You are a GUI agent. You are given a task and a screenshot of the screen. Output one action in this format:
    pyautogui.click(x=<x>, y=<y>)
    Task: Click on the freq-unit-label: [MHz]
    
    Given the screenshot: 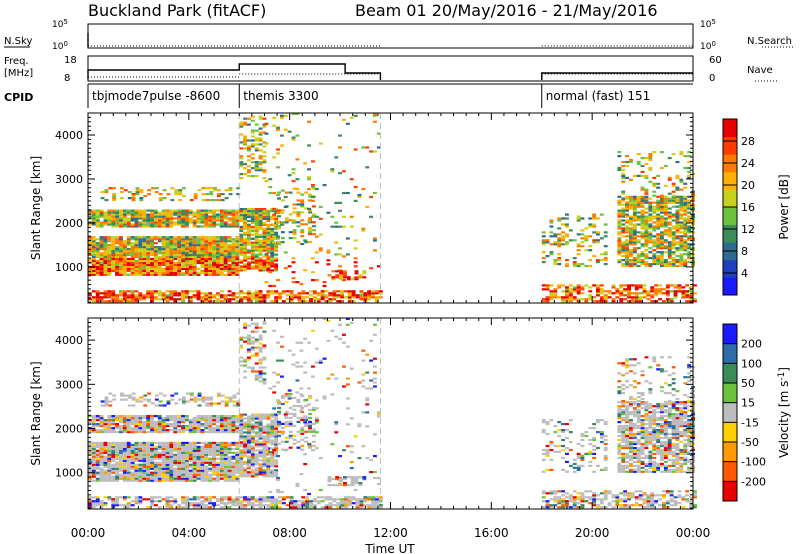 What is the action you would take?
    pyautogui.click(x=18, y=73)
    